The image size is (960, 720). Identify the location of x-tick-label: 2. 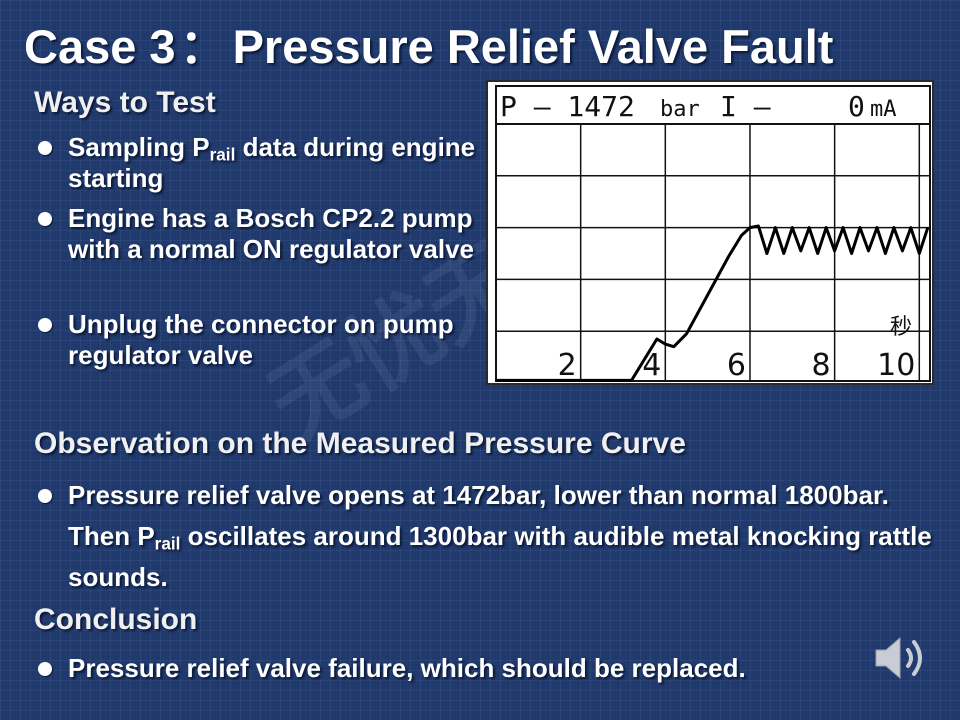
(567, 365).